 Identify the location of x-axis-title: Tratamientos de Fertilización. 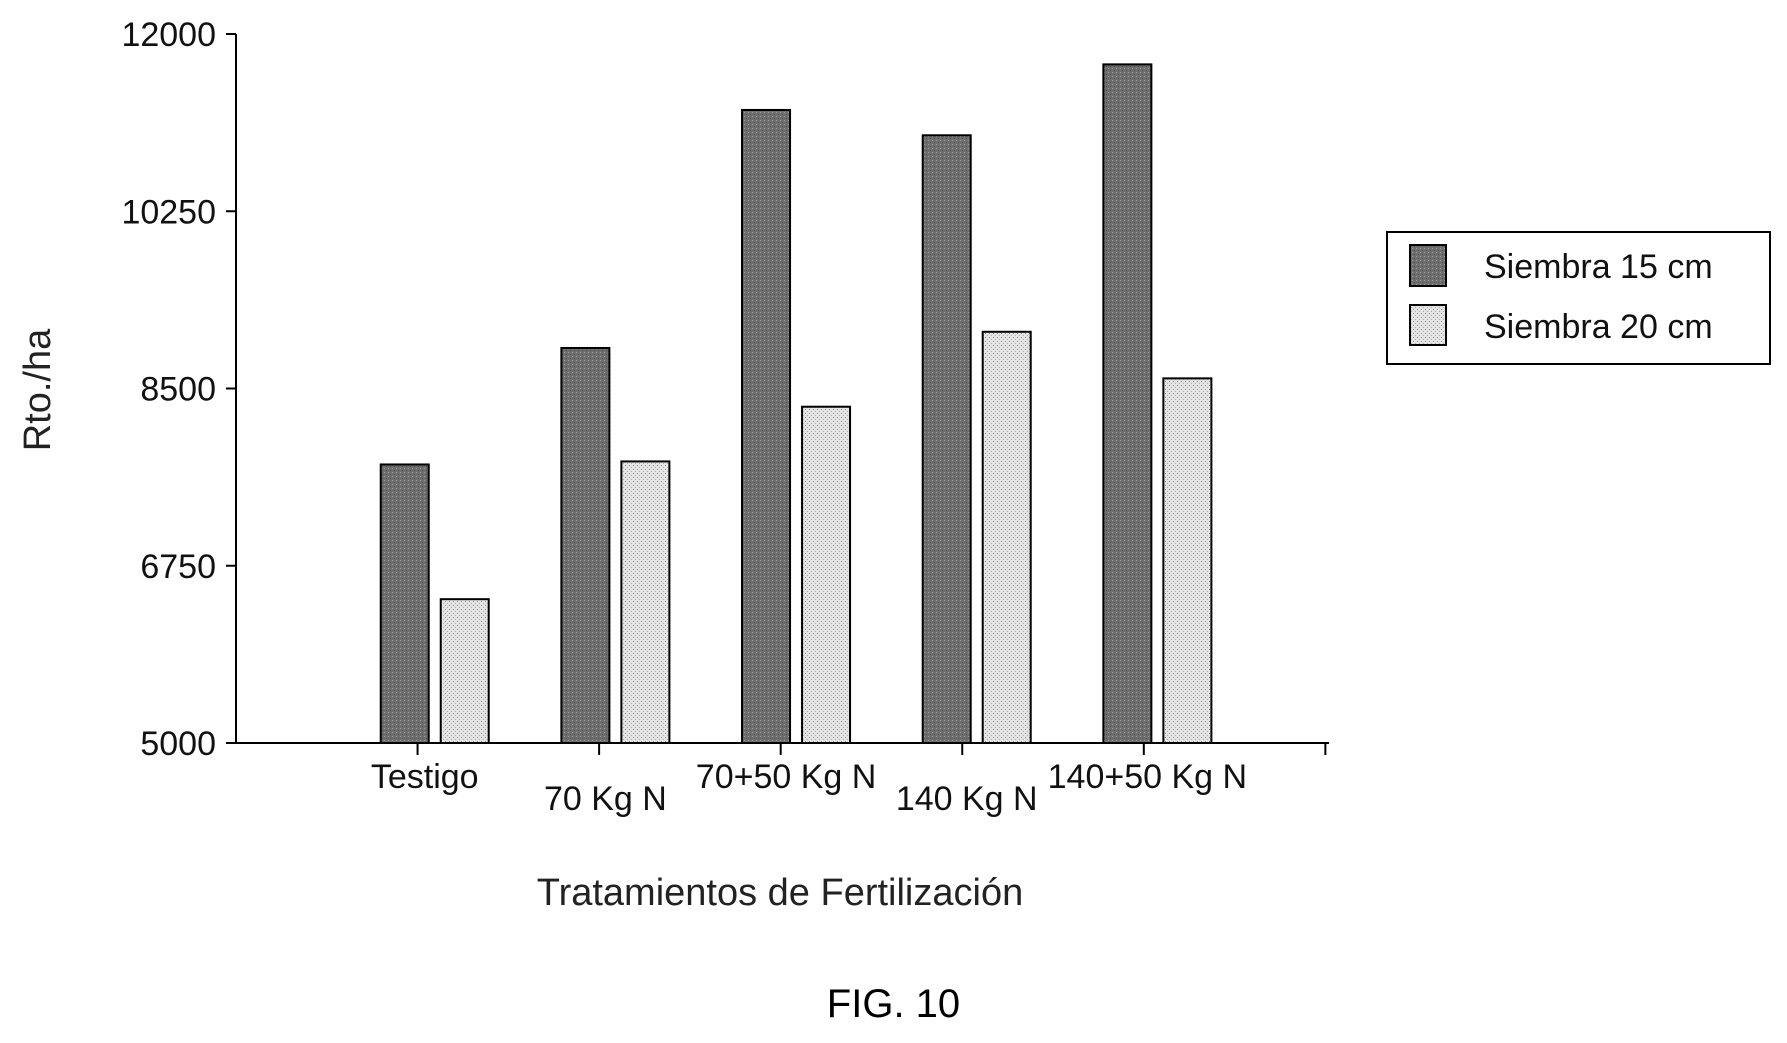
(780, 893).